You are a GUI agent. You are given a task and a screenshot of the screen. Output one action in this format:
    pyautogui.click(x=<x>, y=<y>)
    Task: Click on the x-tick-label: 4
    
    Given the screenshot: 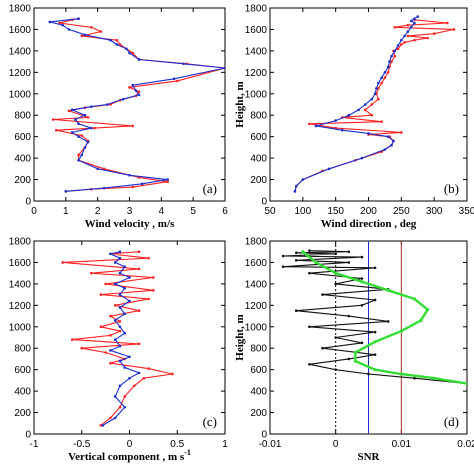 What is the action you would take?
    pyautogui.click(x=162, y=211)
    